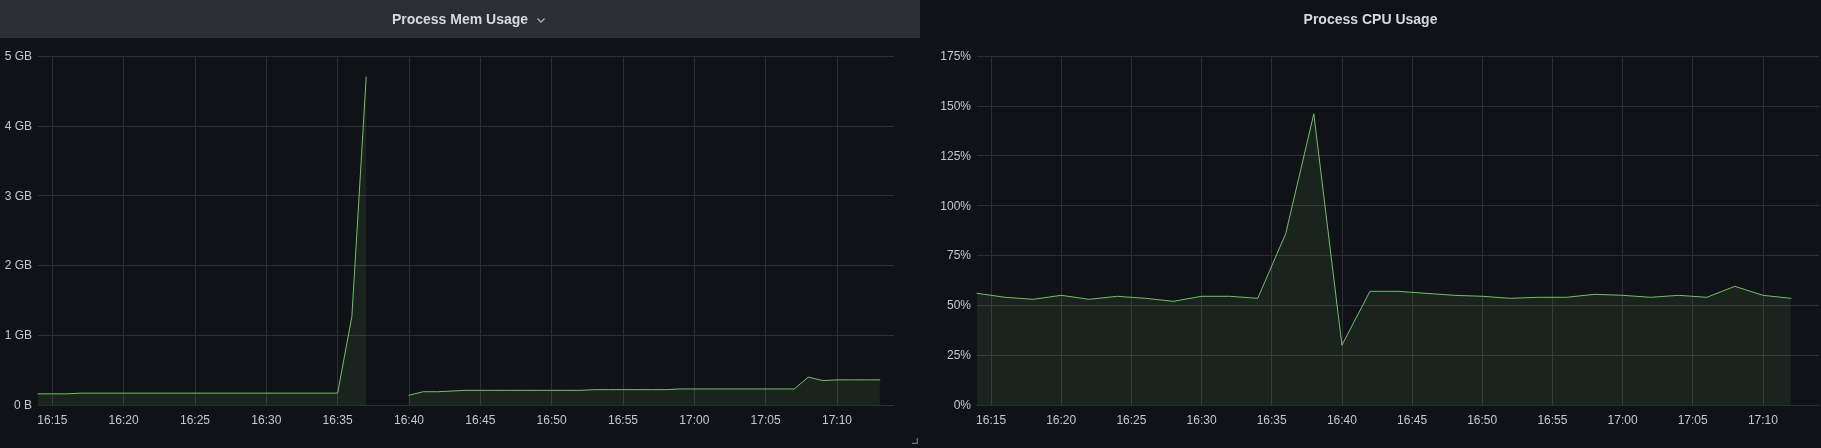 This screenshot has height=448, width=1821. I want to click on y-tick-label: 4 GB, so click(18, 125).